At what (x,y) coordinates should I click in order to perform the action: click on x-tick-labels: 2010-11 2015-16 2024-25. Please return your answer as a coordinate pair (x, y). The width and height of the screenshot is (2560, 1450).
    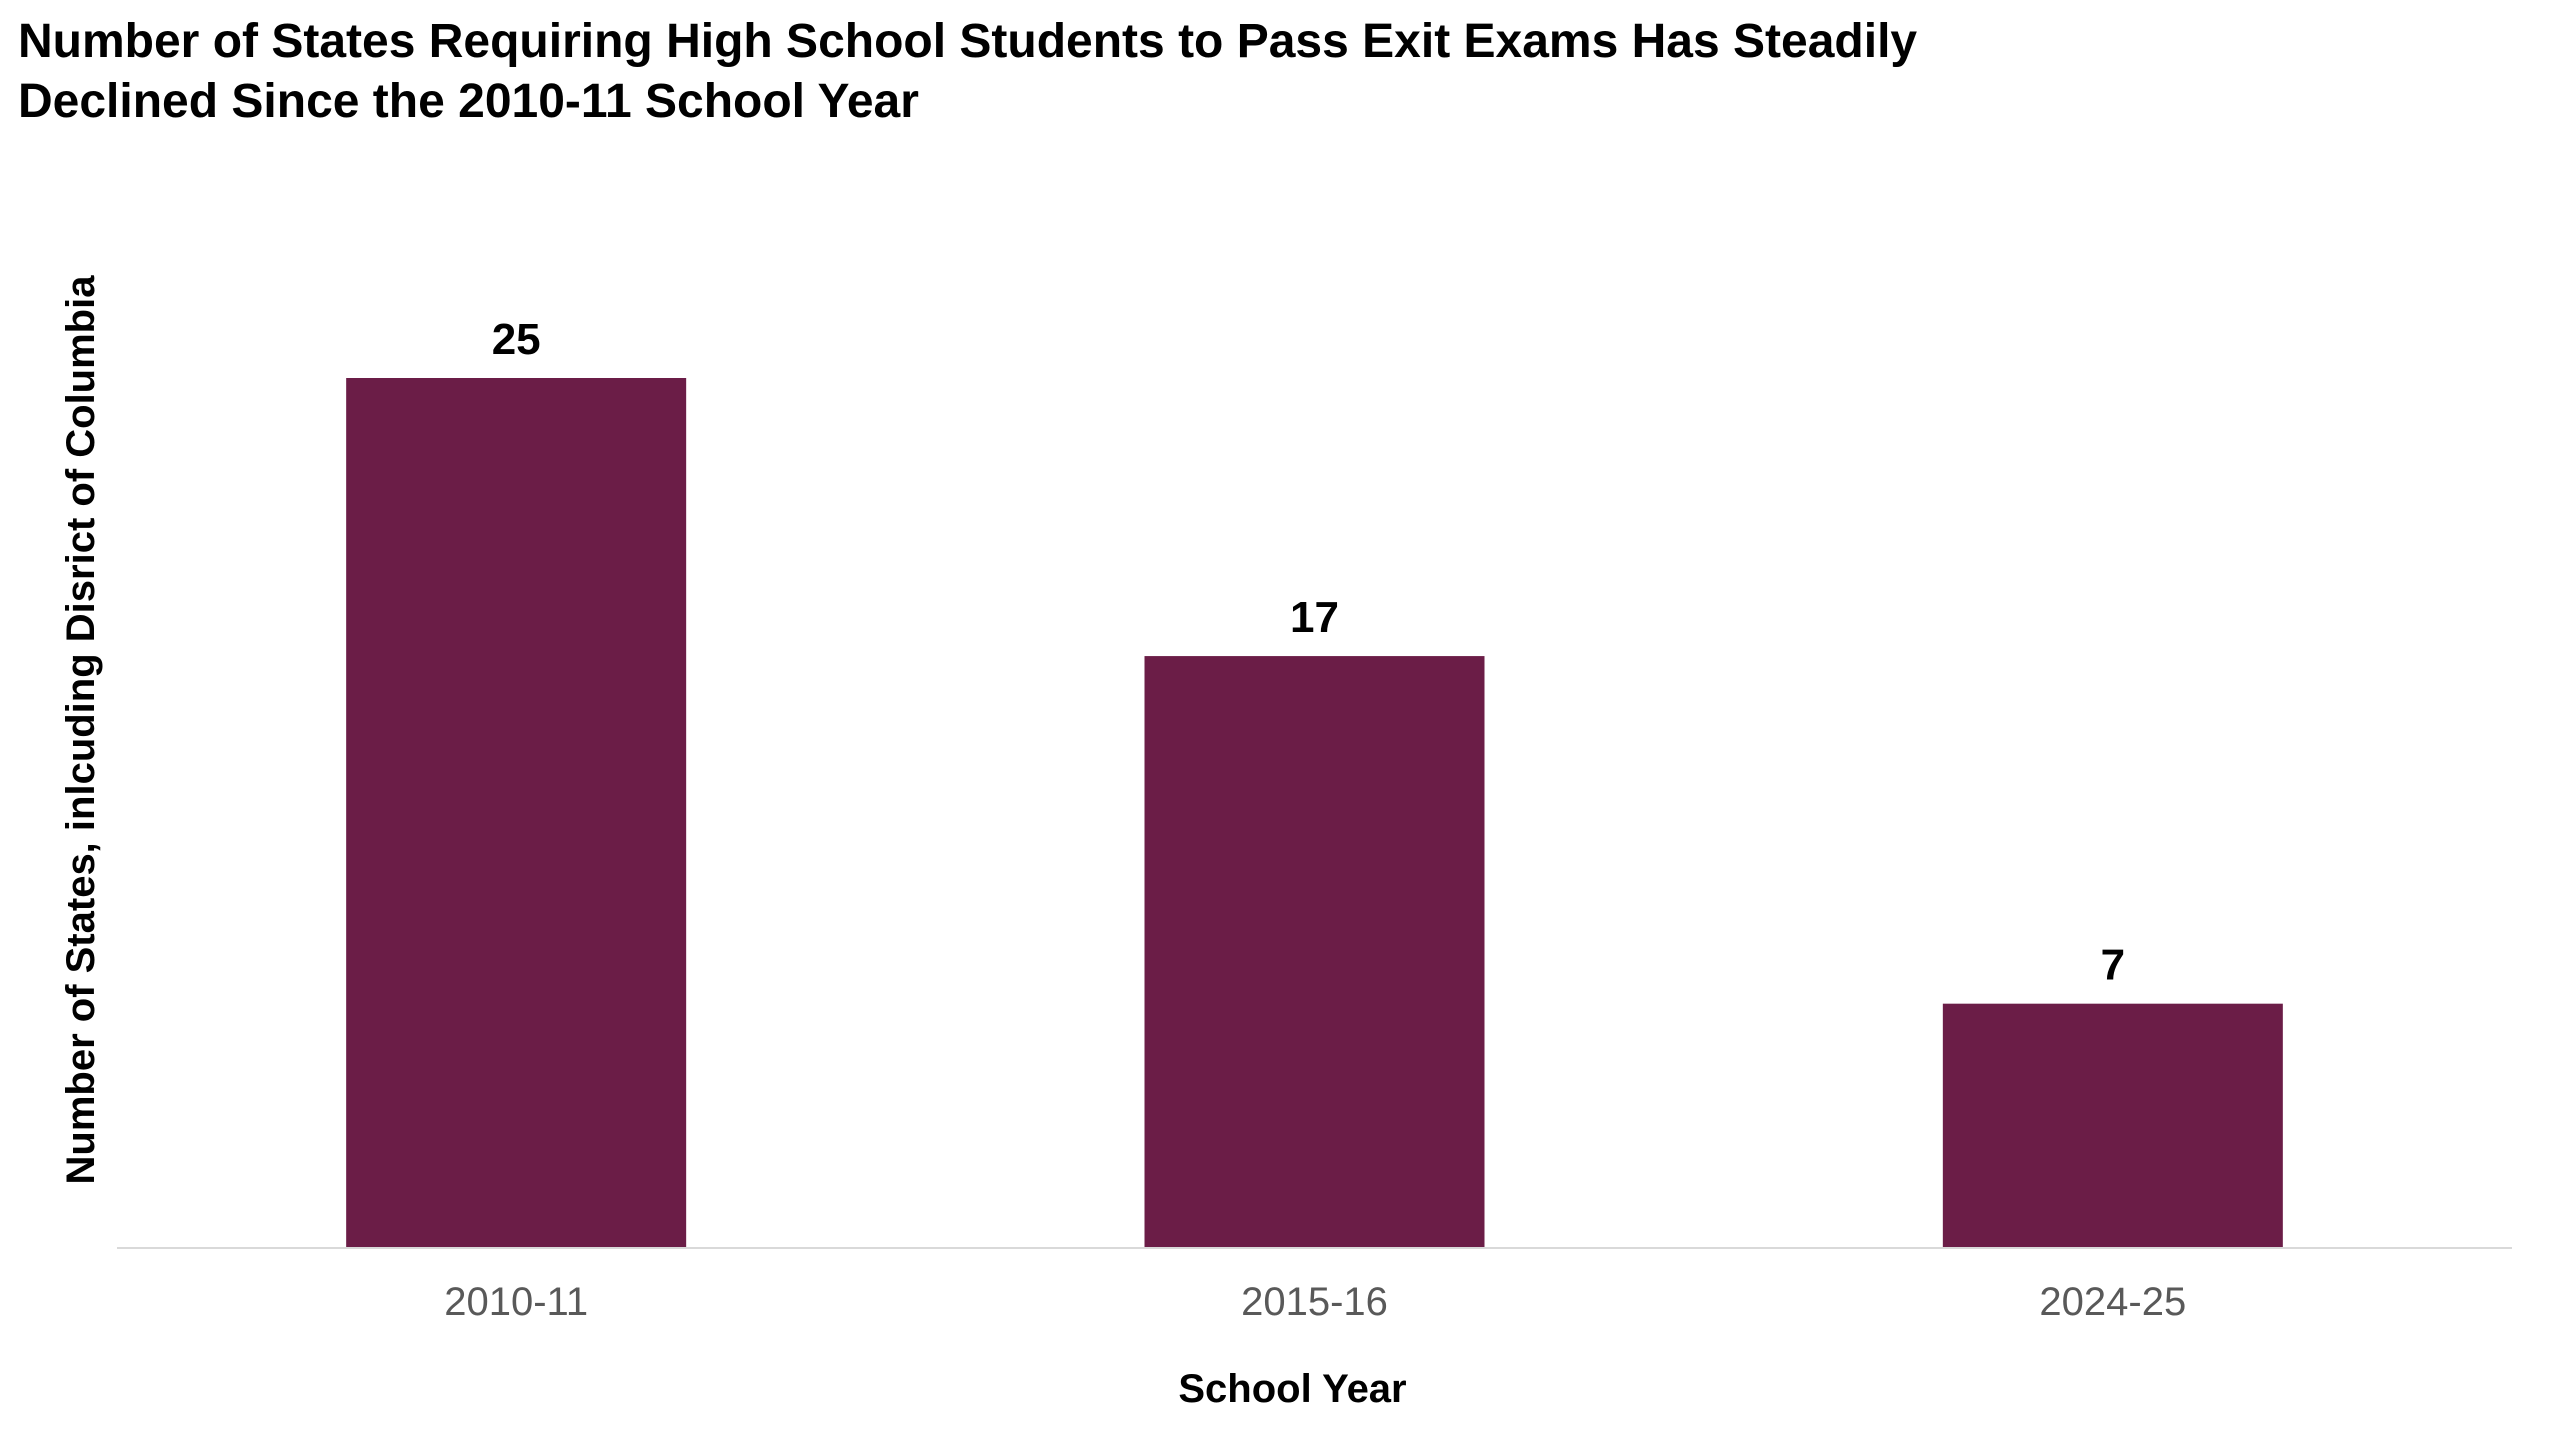
    Looking at the image, I should click on (1315, 1302).